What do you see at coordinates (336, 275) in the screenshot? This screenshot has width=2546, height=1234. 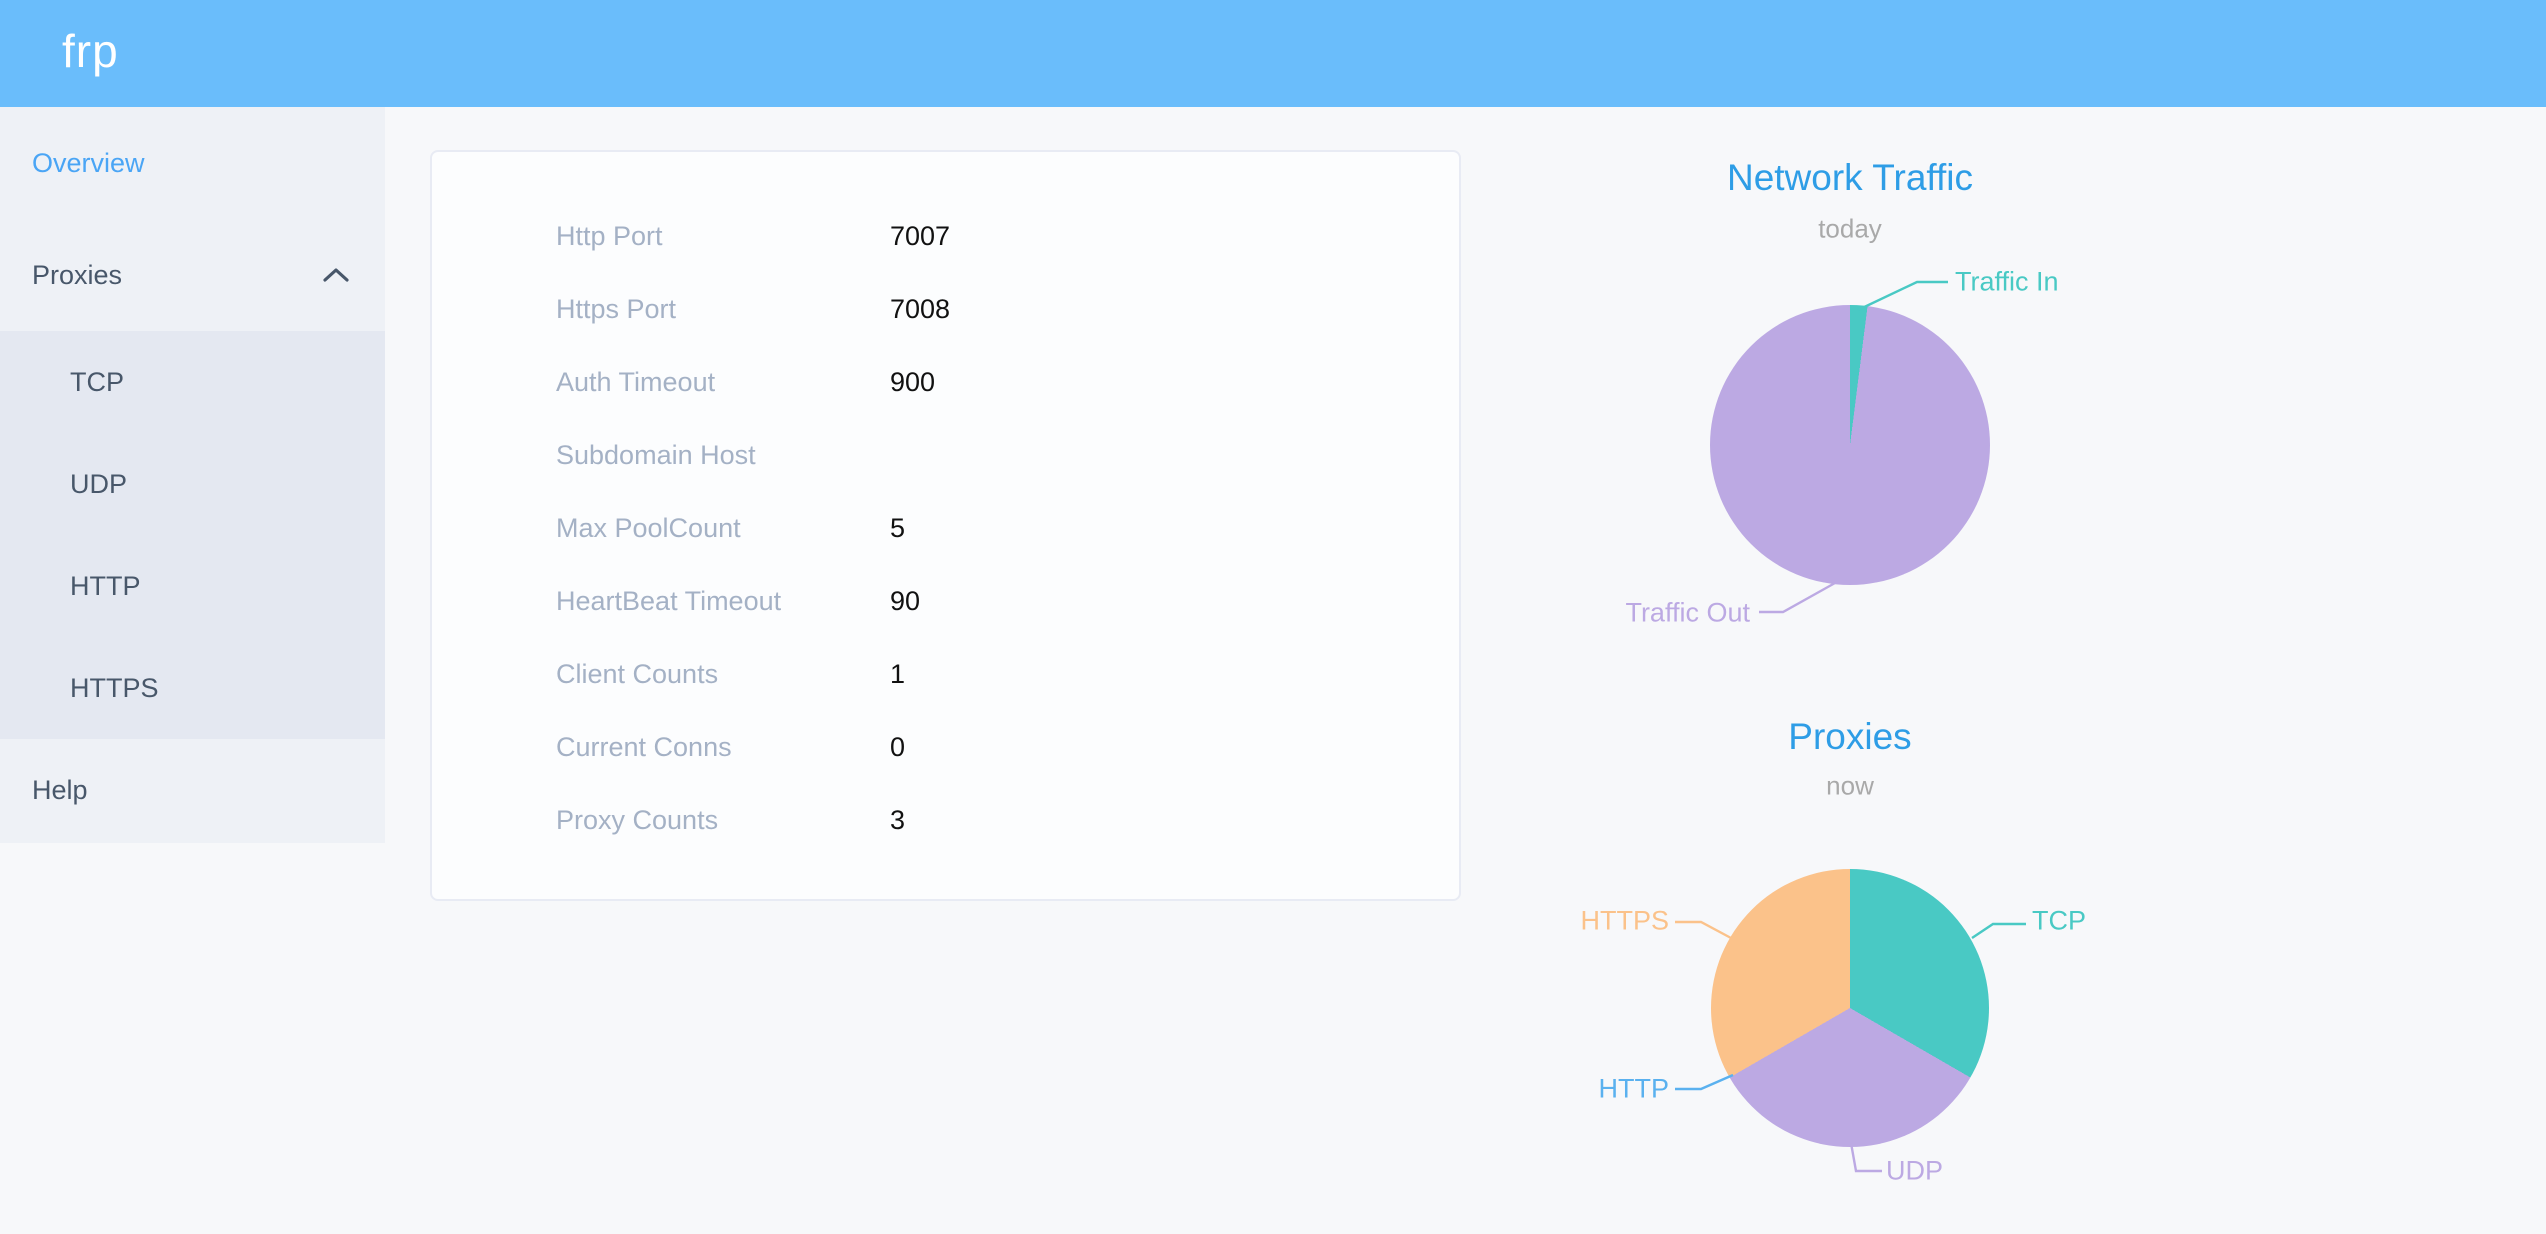 I see `chevron-up-icon` at bounding box center [336, 275].